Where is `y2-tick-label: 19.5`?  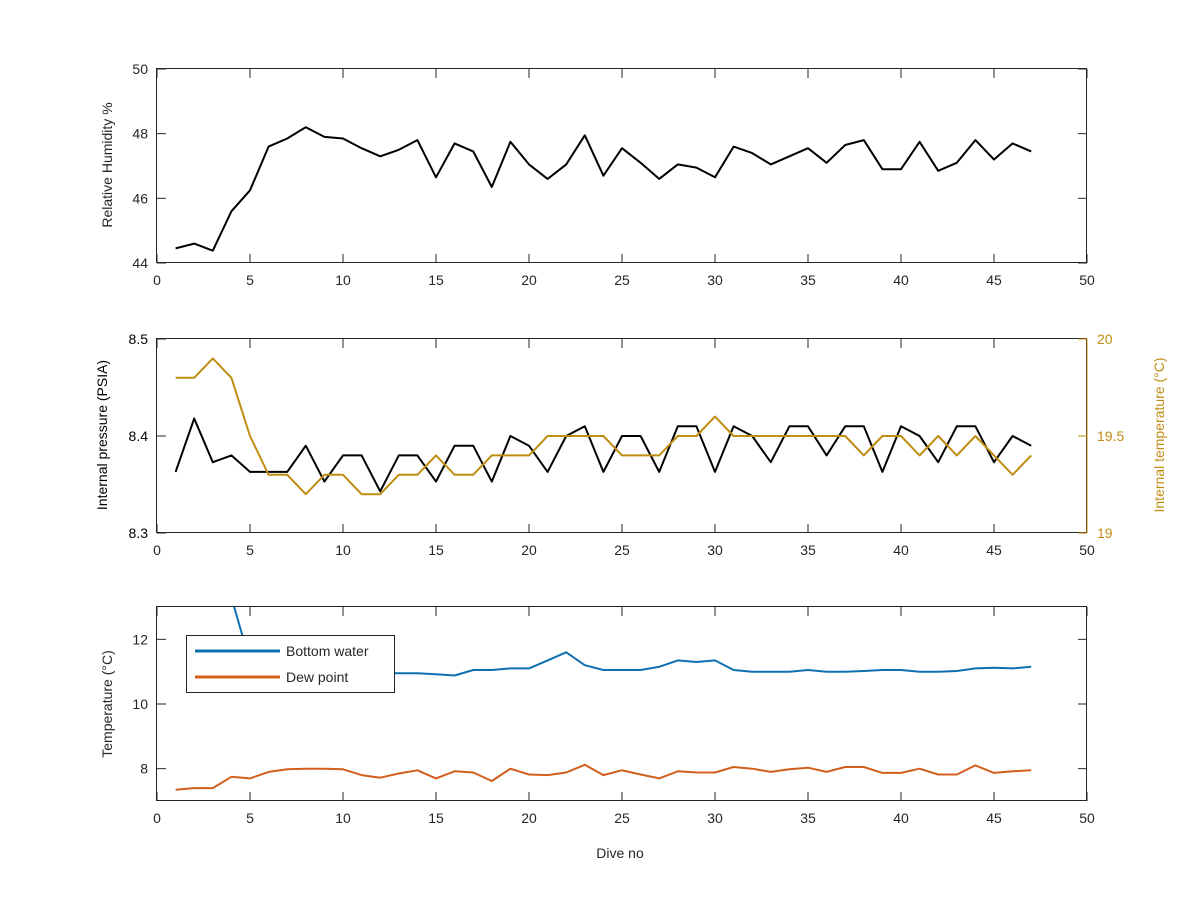
y2-tick-label: 19.5 is located at coordinates (1110, 436).